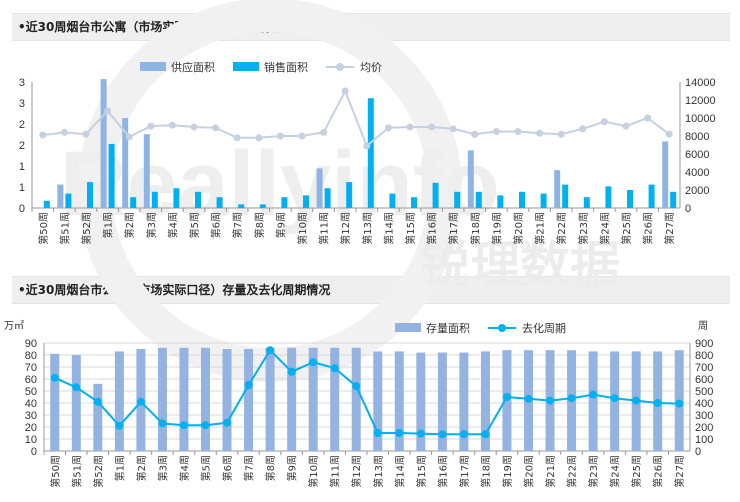 The image size is (740, 502). Describe the element at coordinates (280, 225) in the screenshot. I see `category-label: 第9周` at that location.